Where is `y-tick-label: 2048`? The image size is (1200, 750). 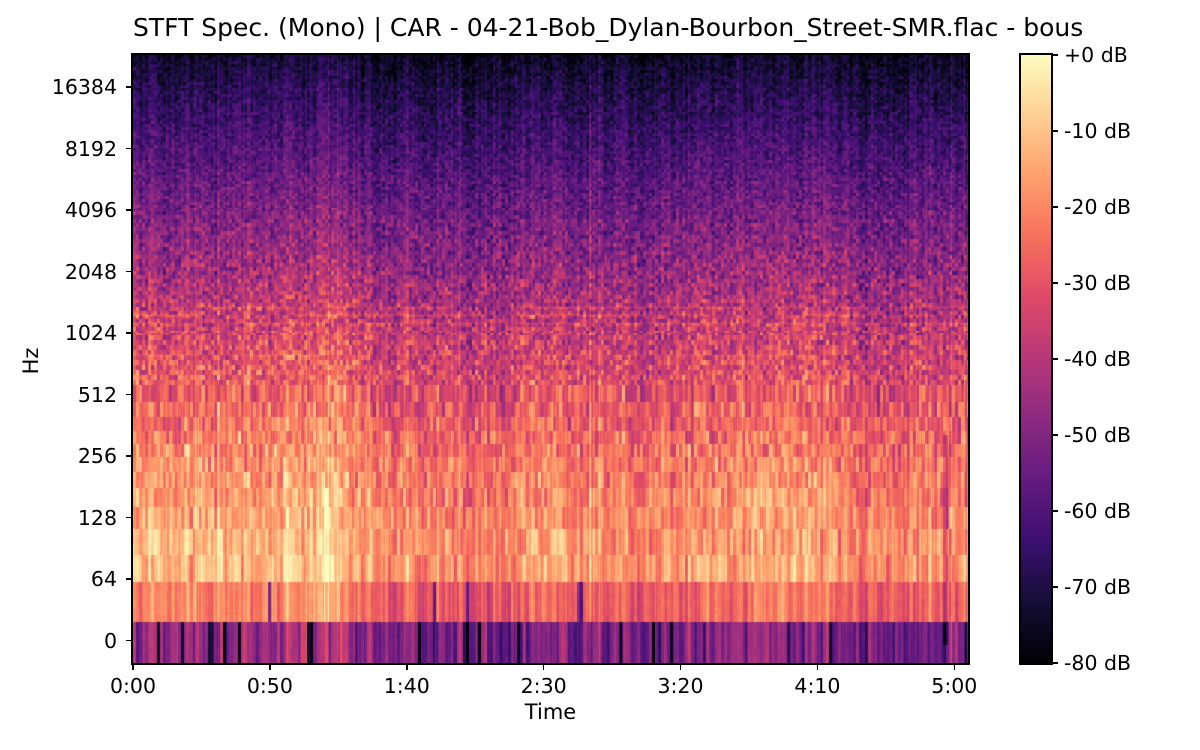
y-tick-label: 2048 is located at coordinates (90, 271).